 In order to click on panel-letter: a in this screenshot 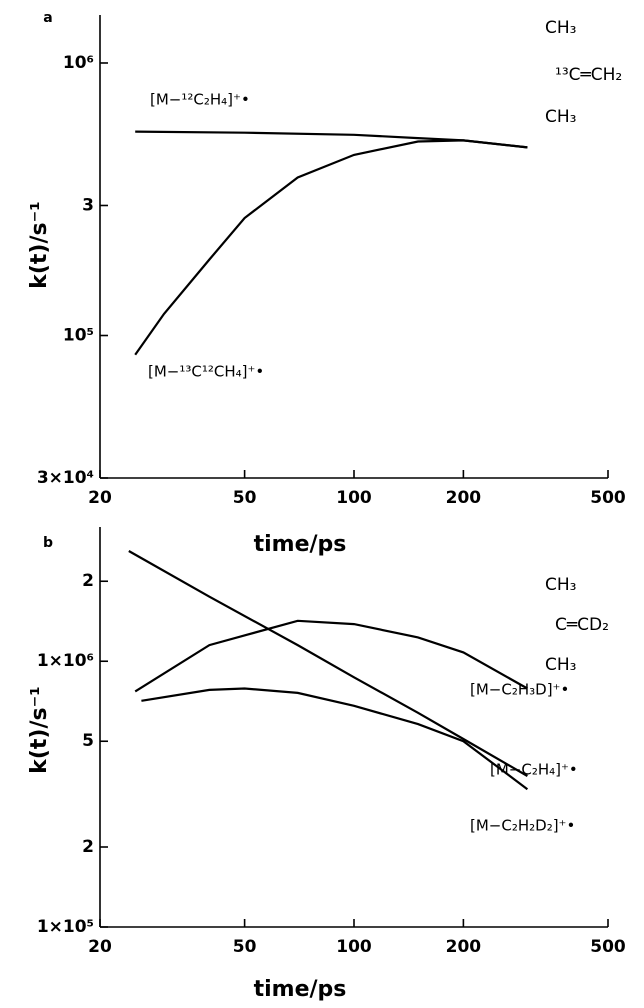, I will do `click(47, 18)`.